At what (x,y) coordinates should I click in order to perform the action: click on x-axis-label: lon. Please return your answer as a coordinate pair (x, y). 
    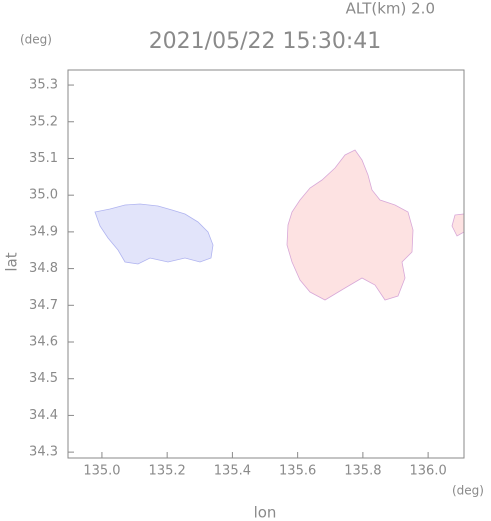
    Looking at the image, I should click on (265, 512).